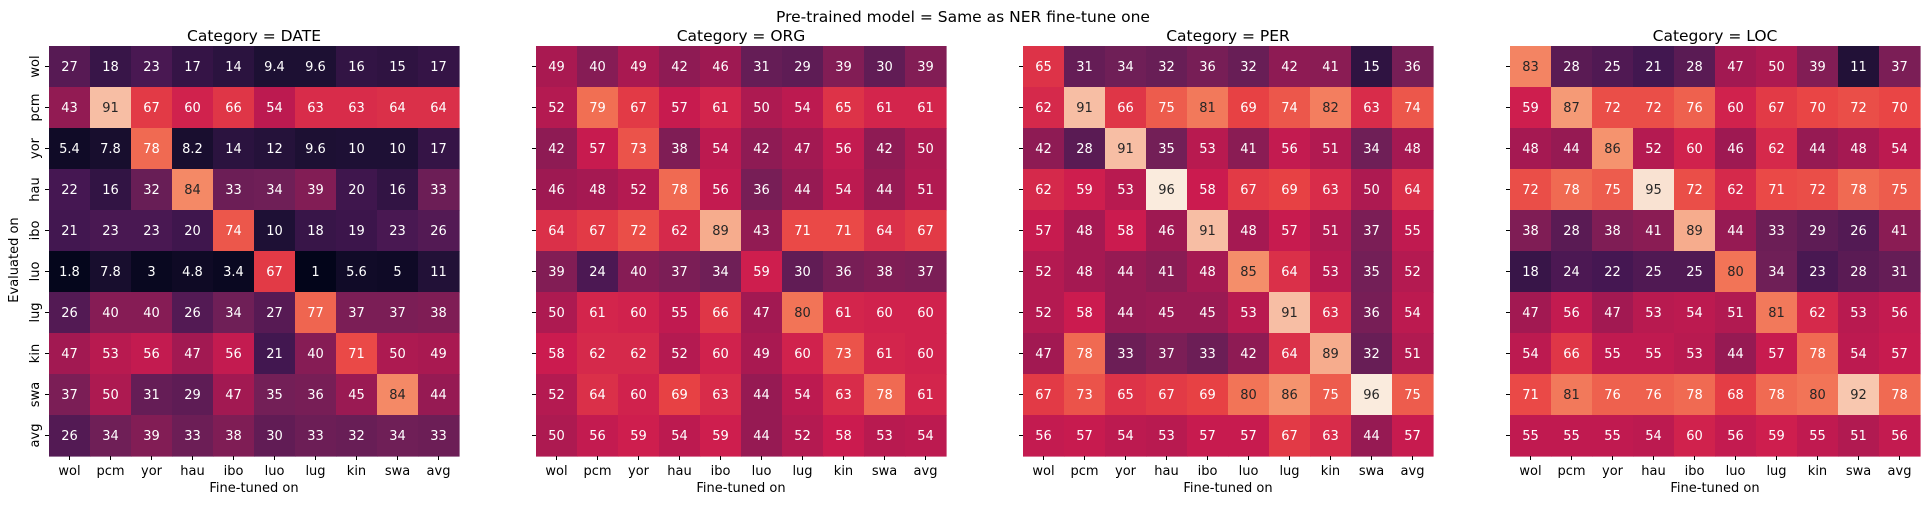 This screenshot has height=519, width=1926. Describe the element at coordinates (1166, 67) in the screenshot. I see `cell-value-label: 32` at that location.